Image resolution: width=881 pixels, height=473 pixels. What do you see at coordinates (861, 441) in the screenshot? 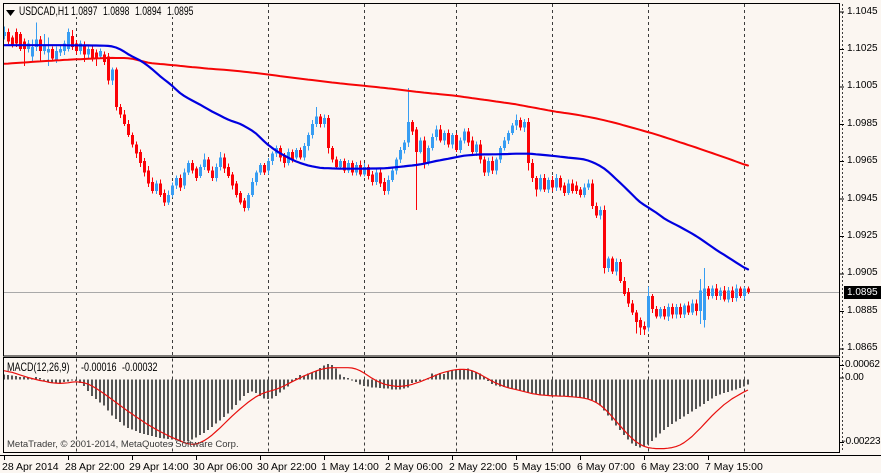
I see `macd-axis-label: -0.00223` at bounding box center [861, 441].